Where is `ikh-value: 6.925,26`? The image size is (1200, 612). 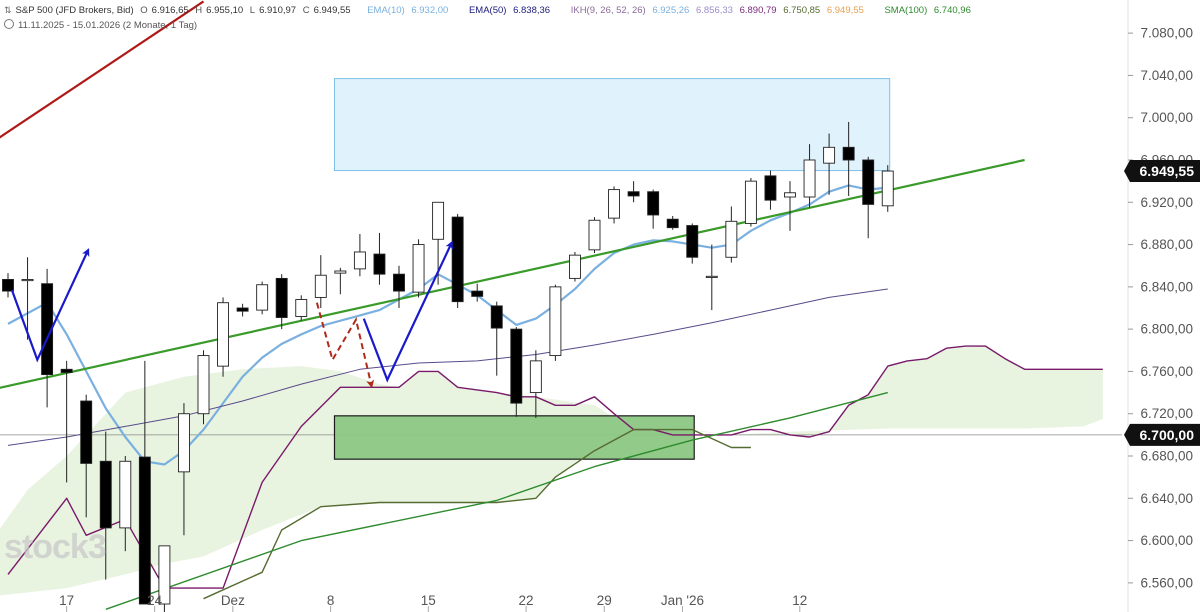
ikh-value: 6.925,26 is located at coordinates (671, 10).